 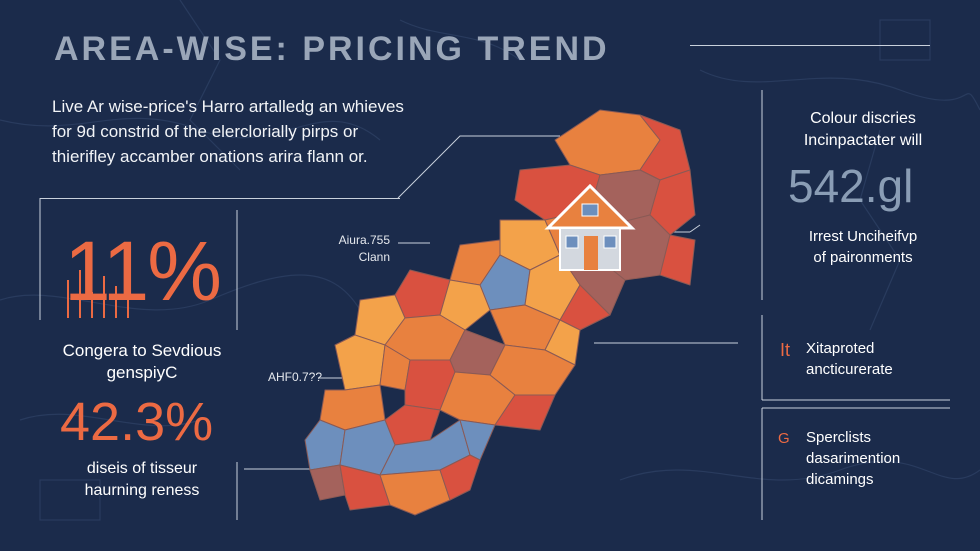 I want to click on card-1-sub-line-2: of paironments, so click(x=863, y=257).